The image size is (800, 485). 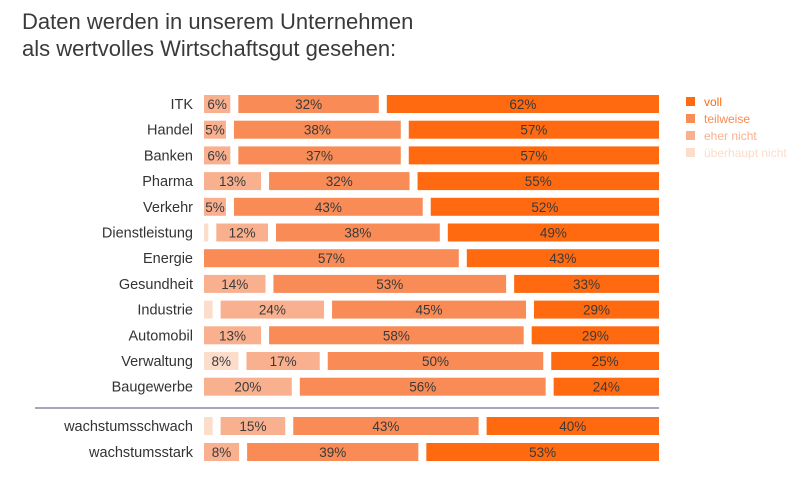 What do you see at coordinates (170, 131) in the screenshot?
I see `category-label: Handel` at bounding box center [170, 131].